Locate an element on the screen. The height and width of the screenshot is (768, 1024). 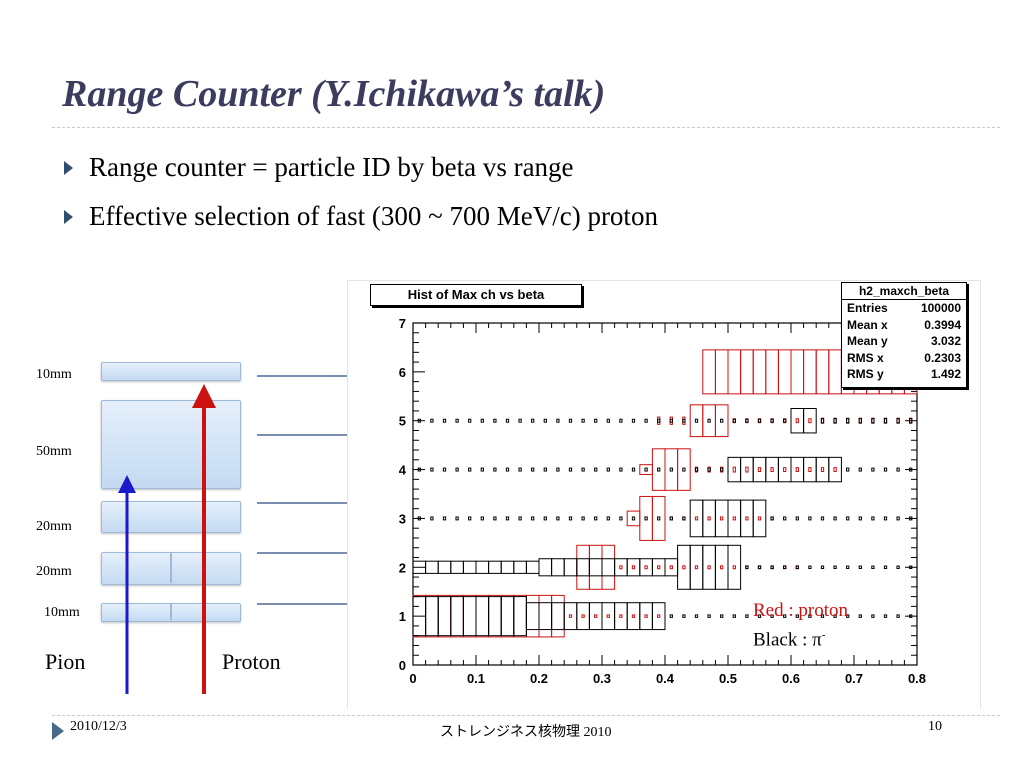
stats-value: 3.032 is located at coordinates (945, 341).